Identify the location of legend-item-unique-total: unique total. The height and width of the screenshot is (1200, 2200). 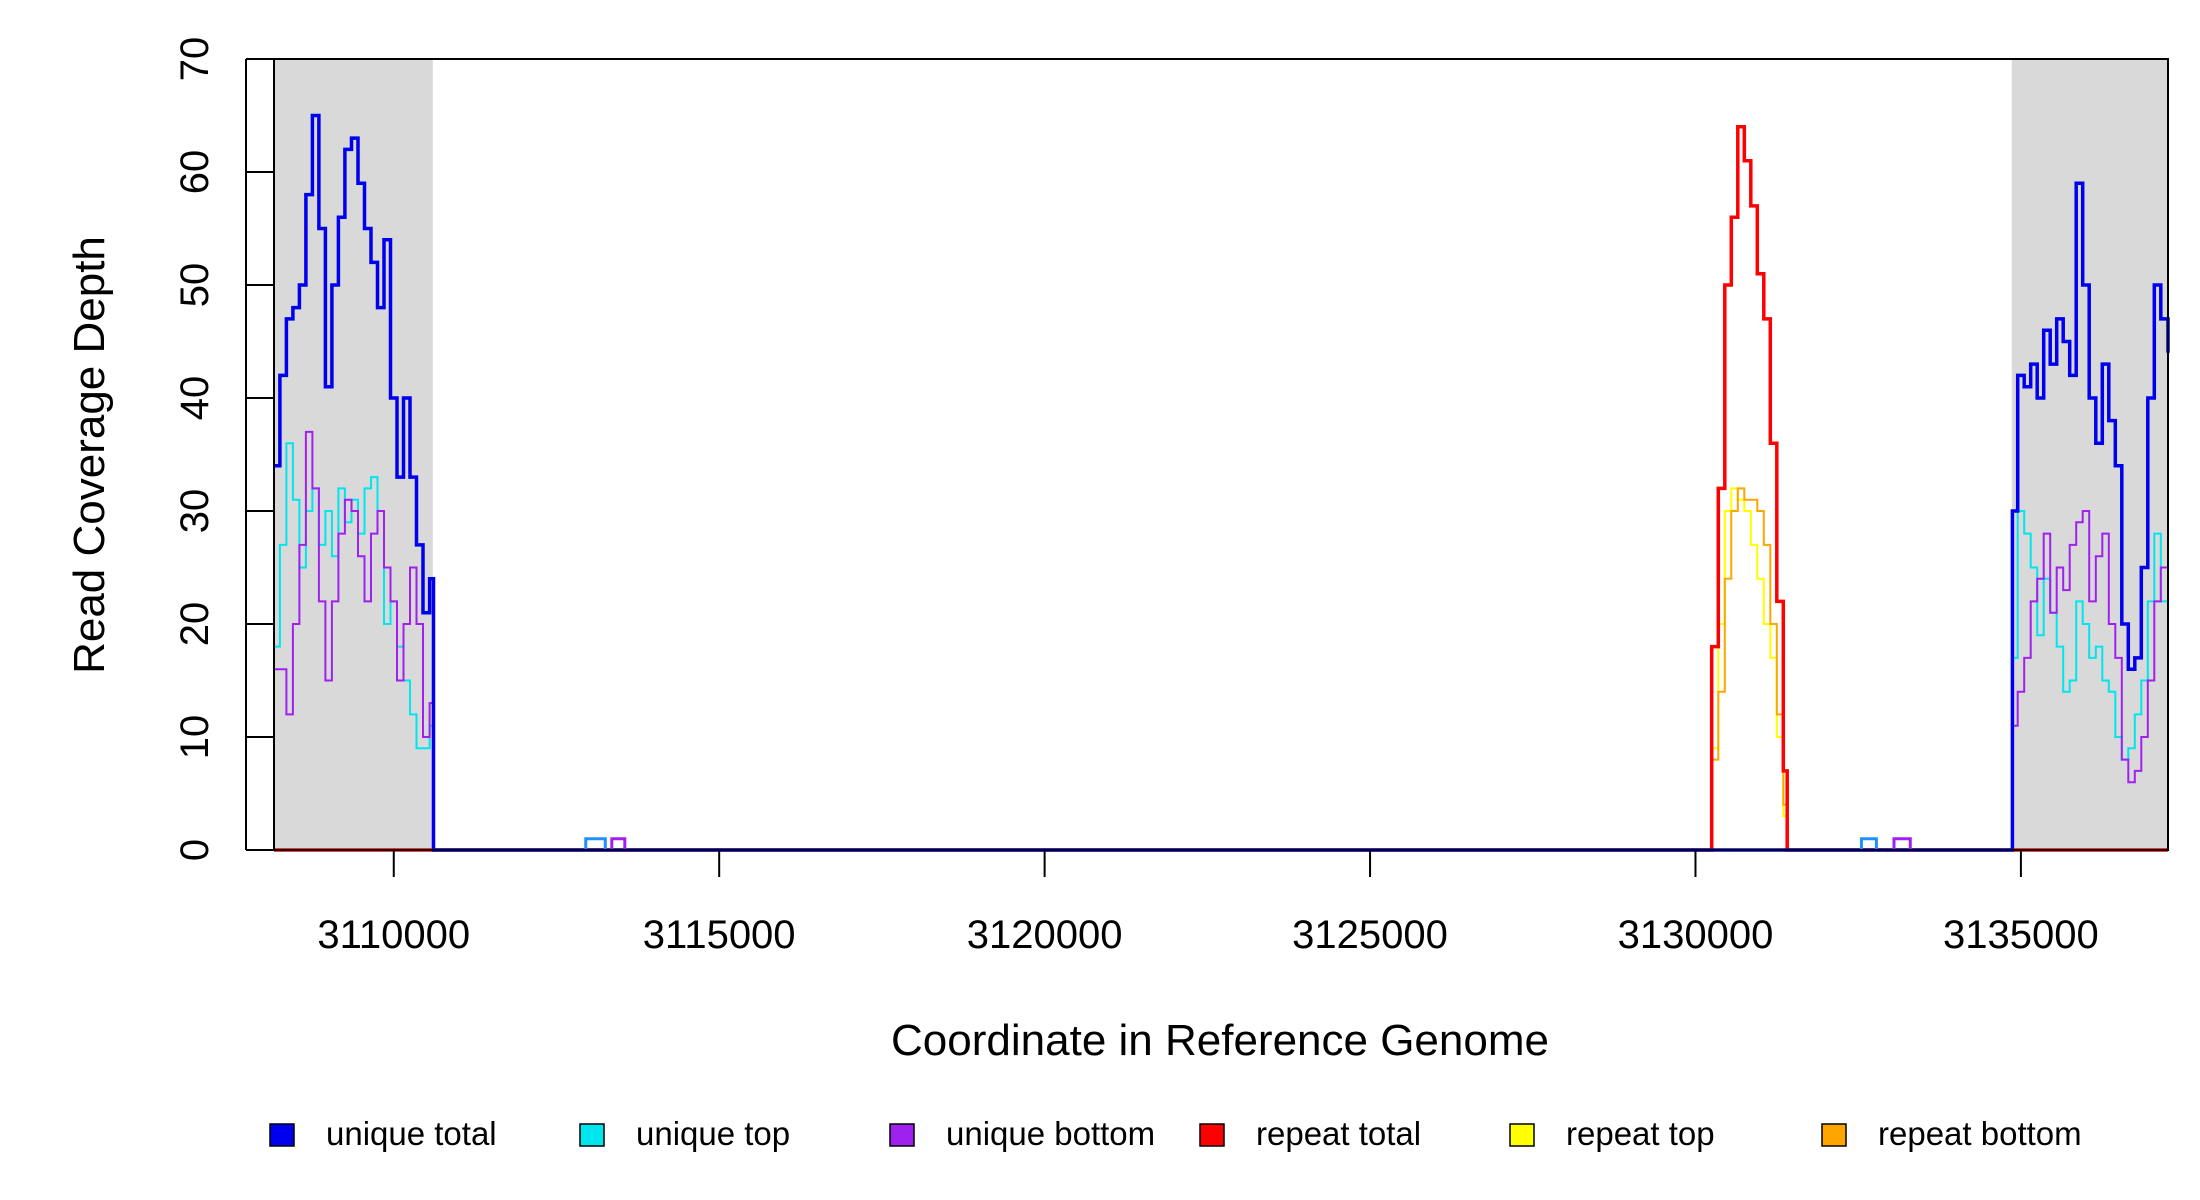
(383, 1133).